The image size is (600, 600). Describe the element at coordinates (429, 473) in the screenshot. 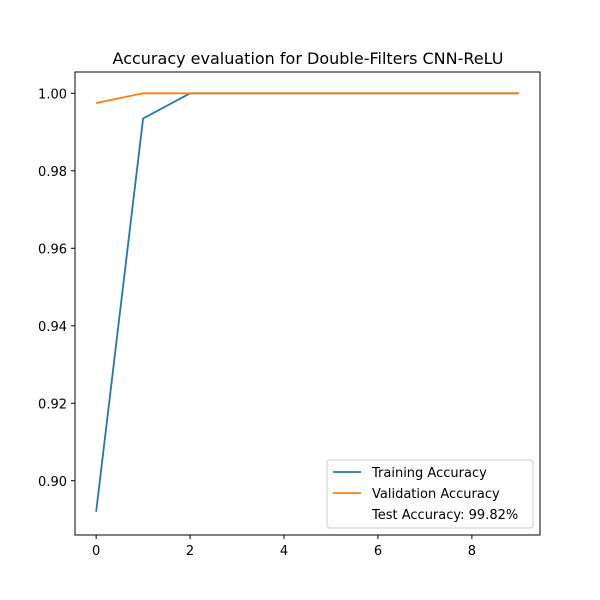

I see `legend-label-training: Training Accuracy` at that location.